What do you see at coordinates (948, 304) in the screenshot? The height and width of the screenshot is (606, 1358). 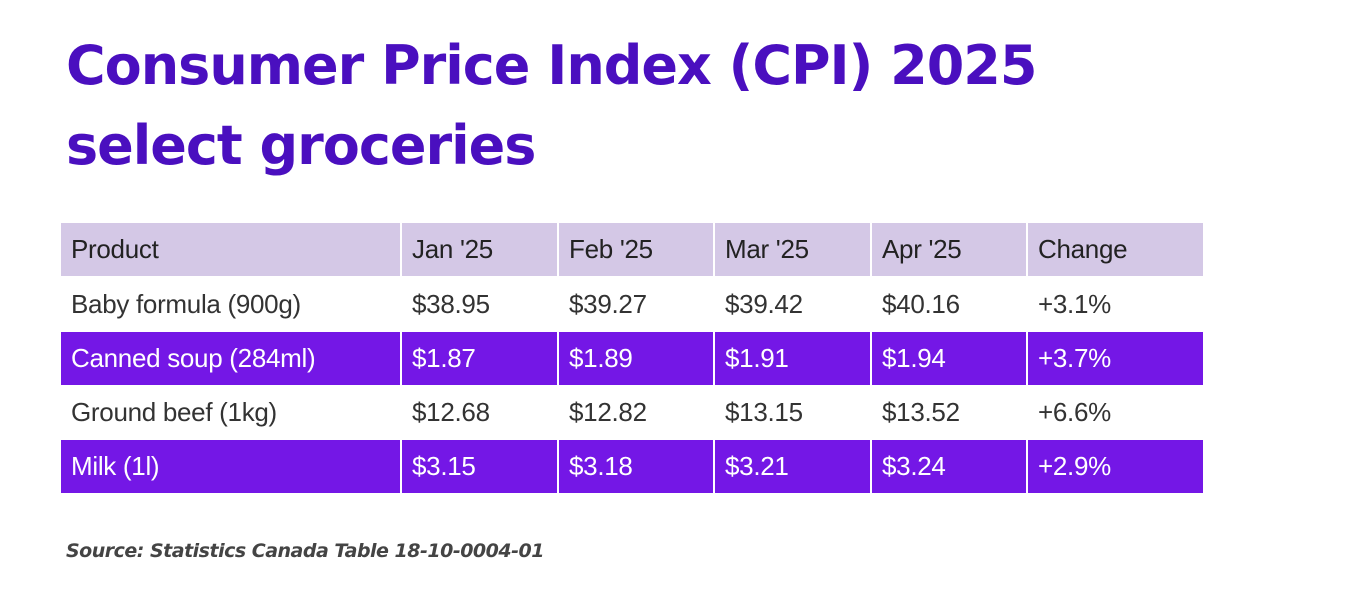 I see `cell-apr: $40.16` at bounding box center [948, 304].